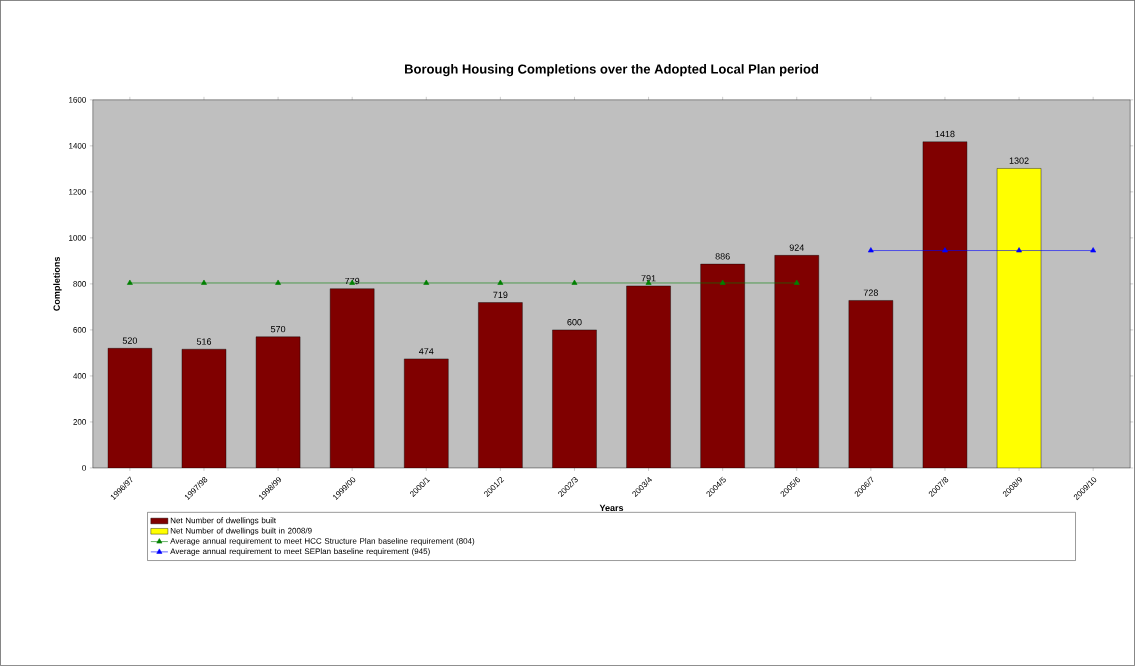  I want to click on y-axis-title: Completions, so click(57, 284).